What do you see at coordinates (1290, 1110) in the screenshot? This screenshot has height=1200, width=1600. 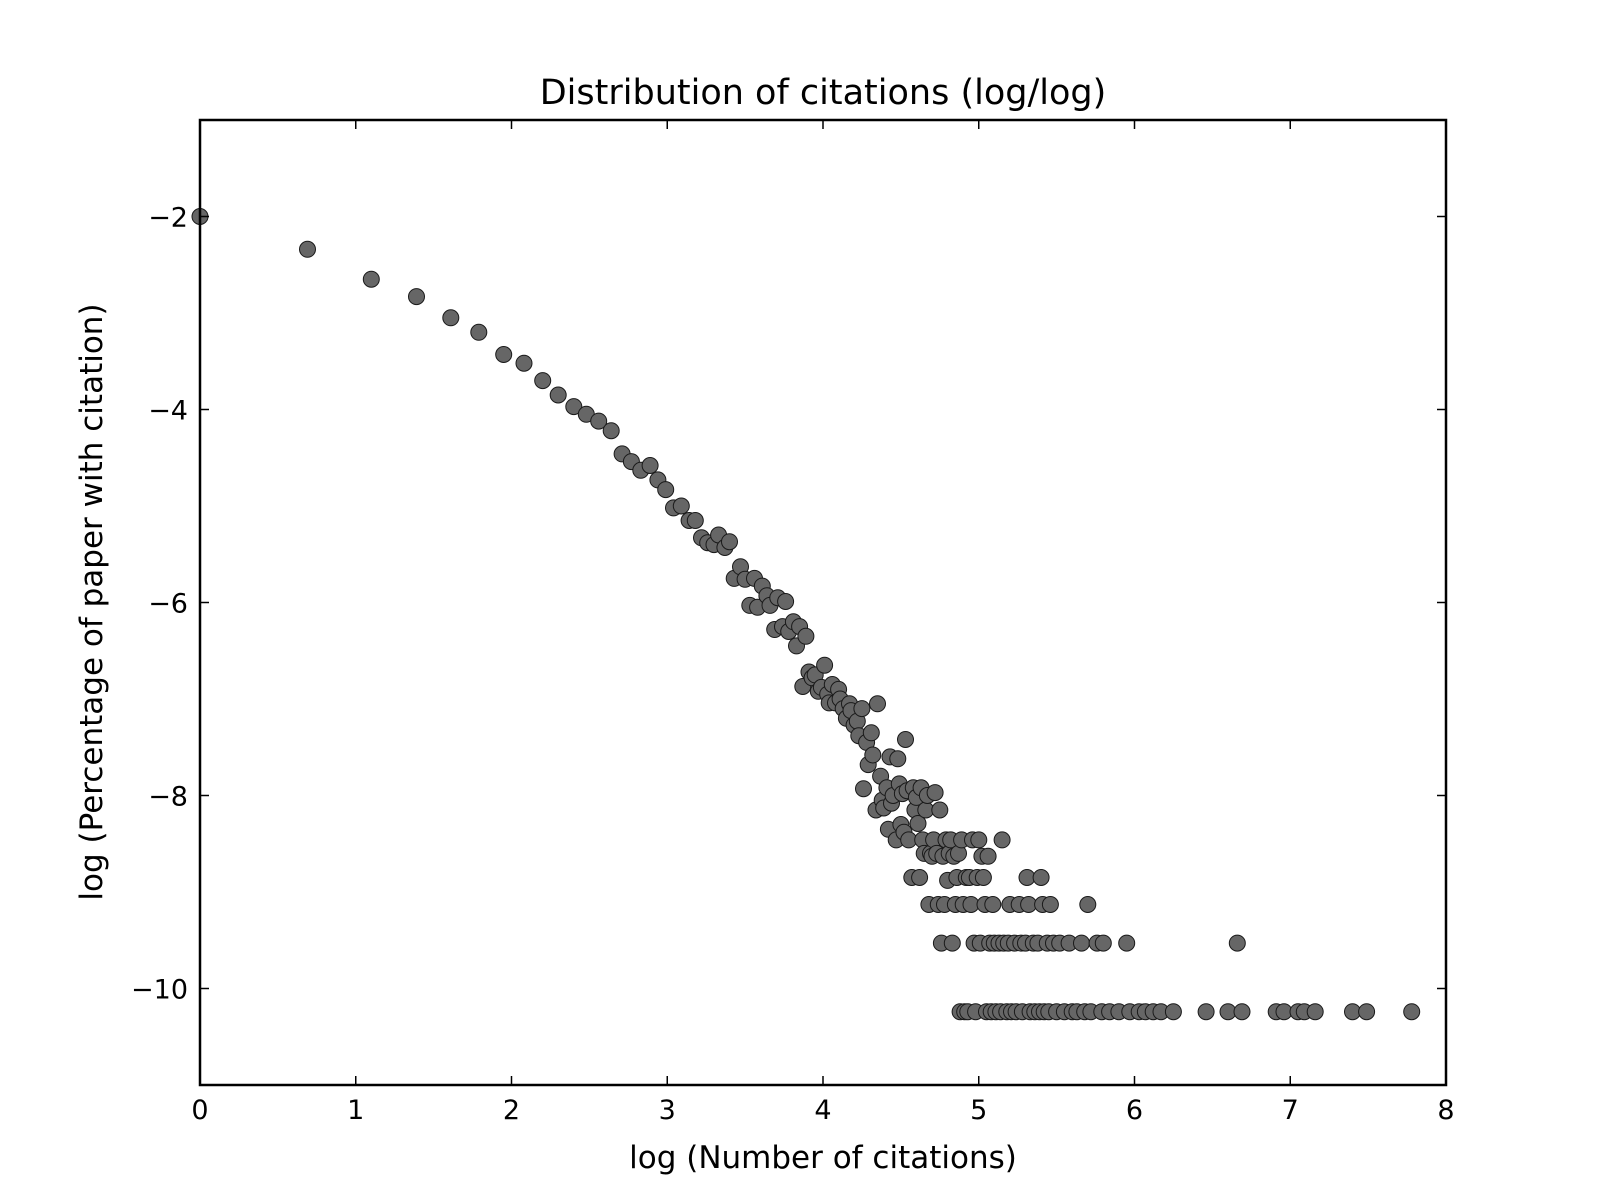 I see `x-tick-label-7: 7` at bounding box center [1290, 1110].